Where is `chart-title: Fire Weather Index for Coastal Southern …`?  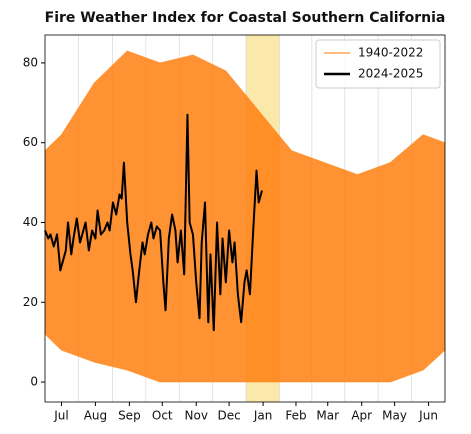 chart-title: Fire Weather Index for Coastal Southern … is located at coordinates (245, 18).